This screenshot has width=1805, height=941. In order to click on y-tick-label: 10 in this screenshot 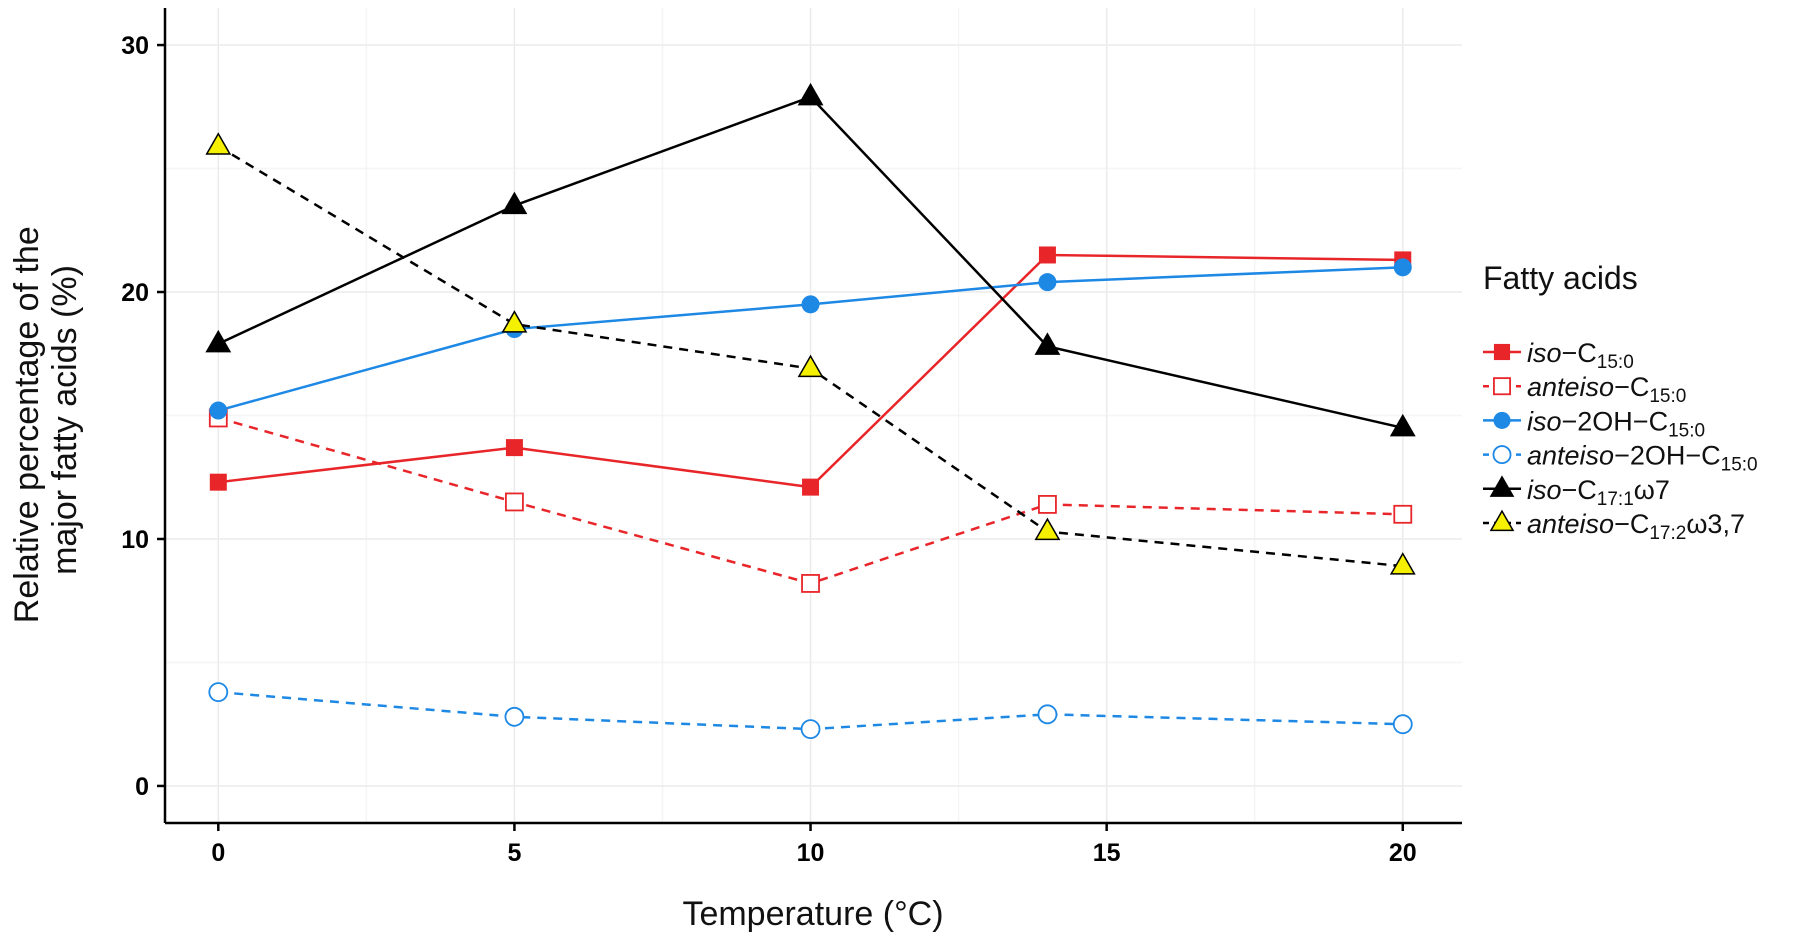, I will do `click(135, 540)`.